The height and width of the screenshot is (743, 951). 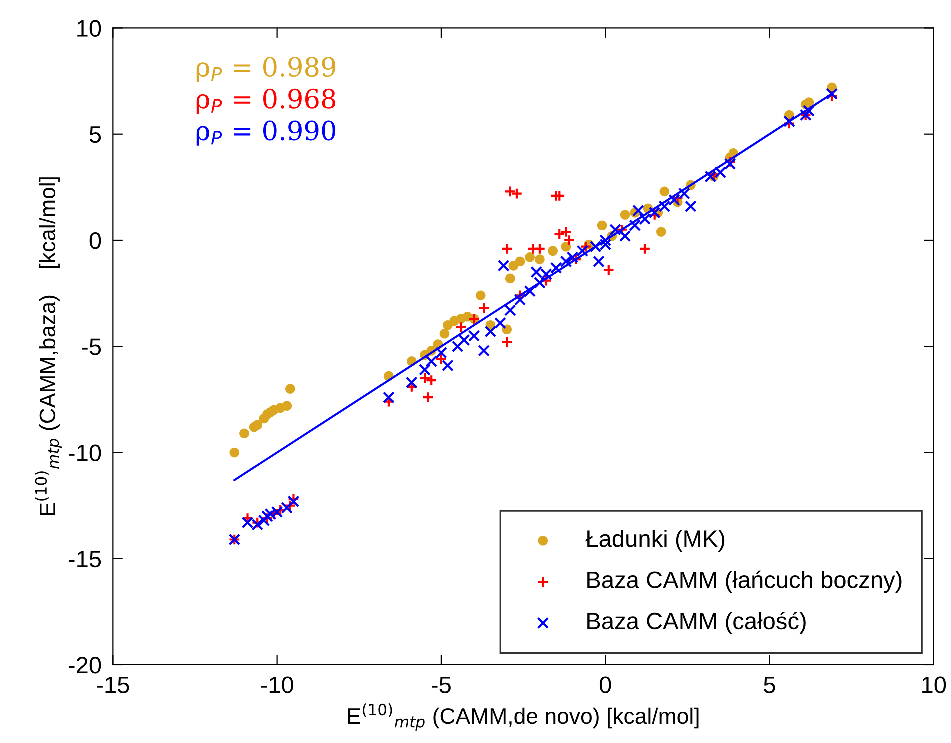 I want to click on annotation: ρ$_{P}$ = 0.968, so click(x=266, y=101).